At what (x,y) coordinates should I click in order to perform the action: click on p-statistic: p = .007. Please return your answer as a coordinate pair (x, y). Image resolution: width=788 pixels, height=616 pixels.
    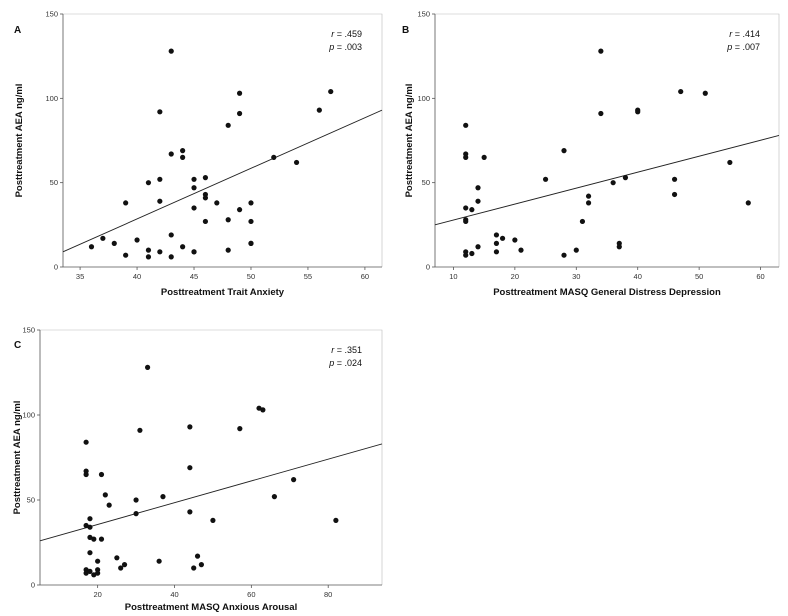
    Looking at the image, I should click on (743, 47).